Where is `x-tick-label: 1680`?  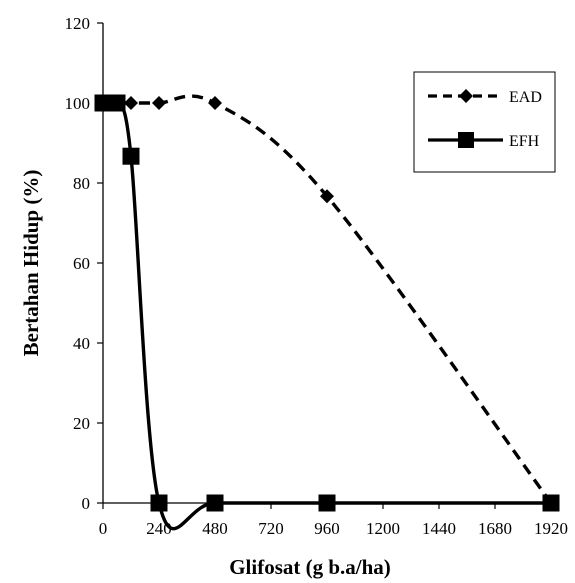
x-tick-label: 1680 is located at coordinates (495, 528).